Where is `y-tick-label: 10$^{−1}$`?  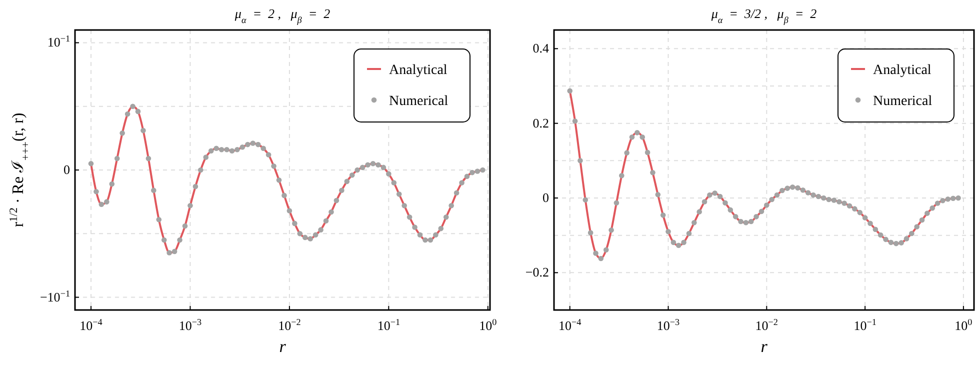
y-tick-label: 10$^{−1}$ is located at coordinates (58, 42).